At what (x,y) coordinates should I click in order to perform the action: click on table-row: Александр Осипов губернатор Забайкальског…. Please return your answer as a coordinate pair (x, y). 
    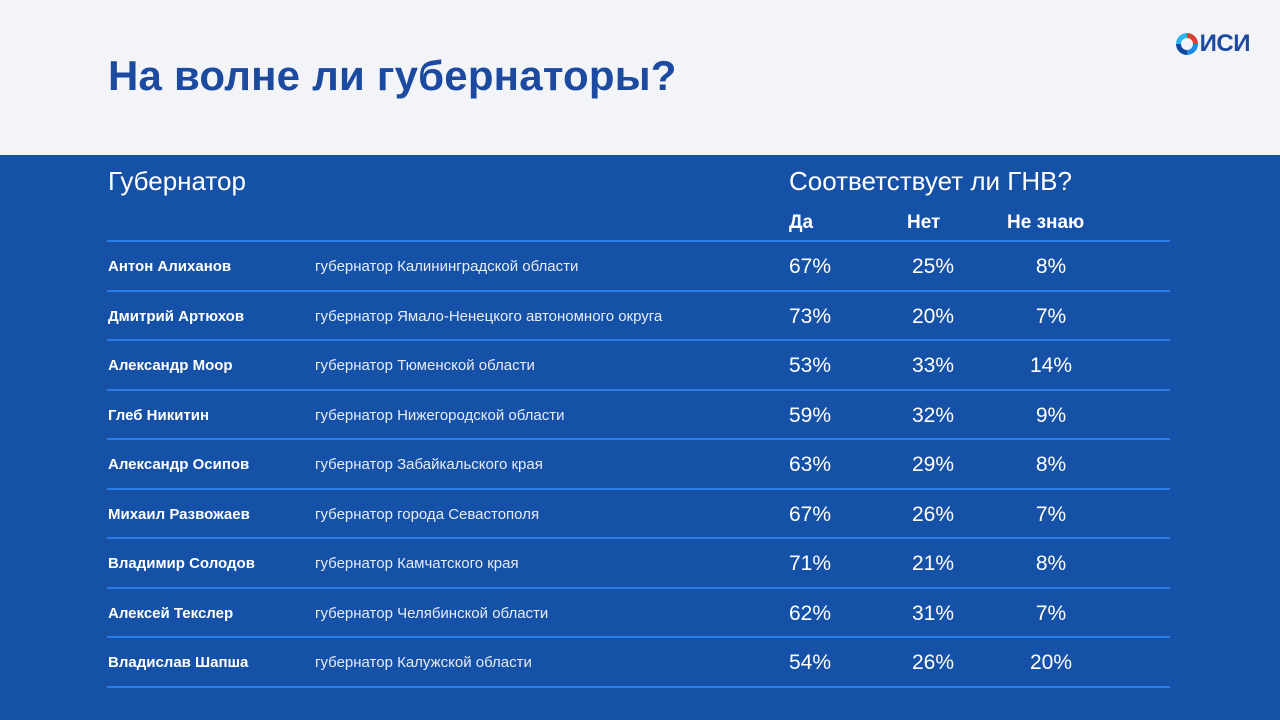
    Looking at the image, I should click on (640, 464).